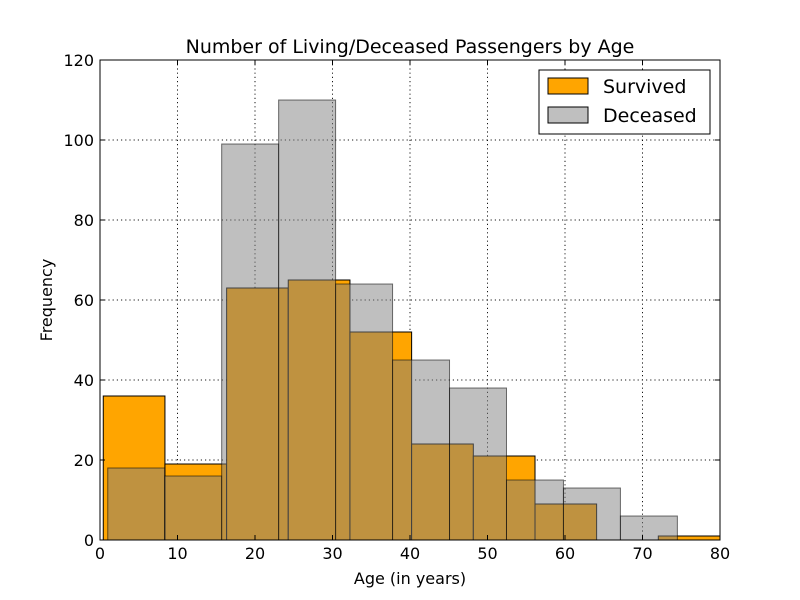  Describe the element at coordinates (332, 553) in the screenshot. I see `x-tick-label: 30` at that location.